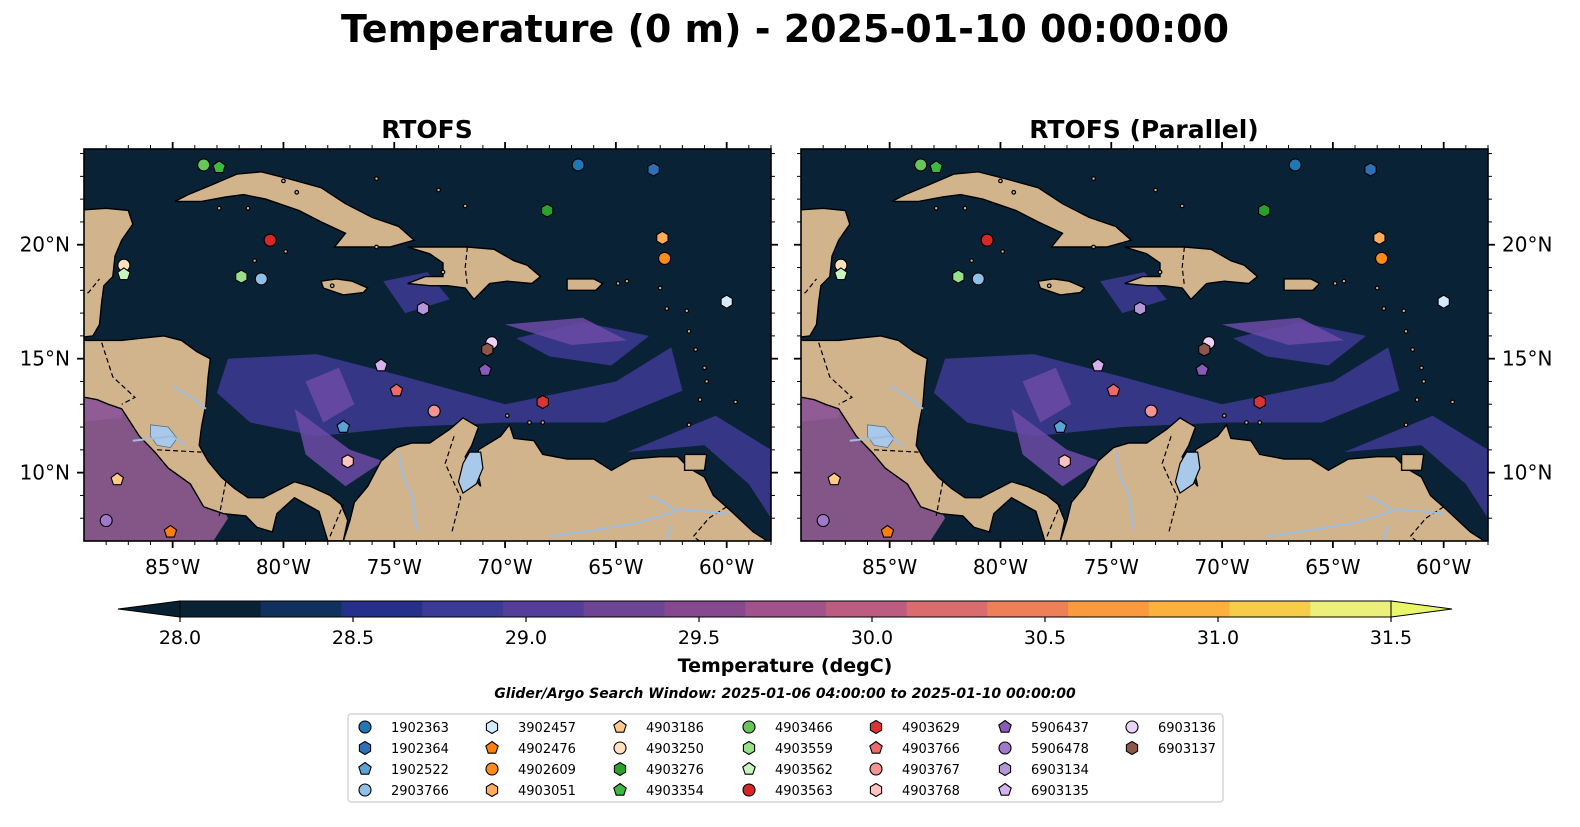 The height and width of the screenshot is (827, 1580). I want to click on legend-item: 4903354, so click(658, 790).